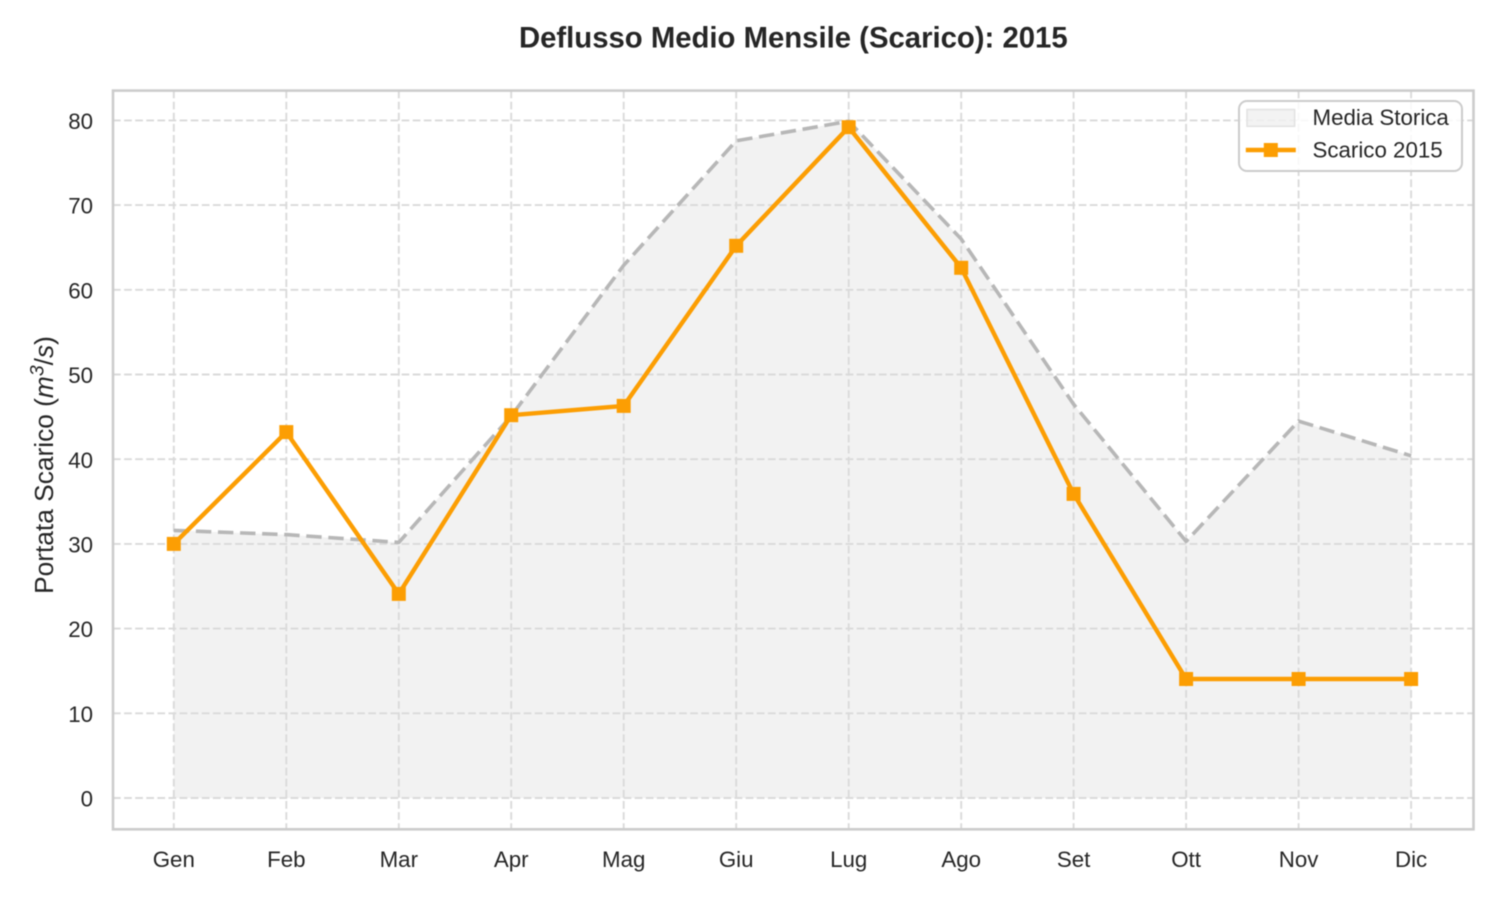 Image resolution: width=1500 pixels, height=900 pixels. Describe the element at coordinates (286, 859) in the screenshot. I see `svg-text: Feb` at that location.